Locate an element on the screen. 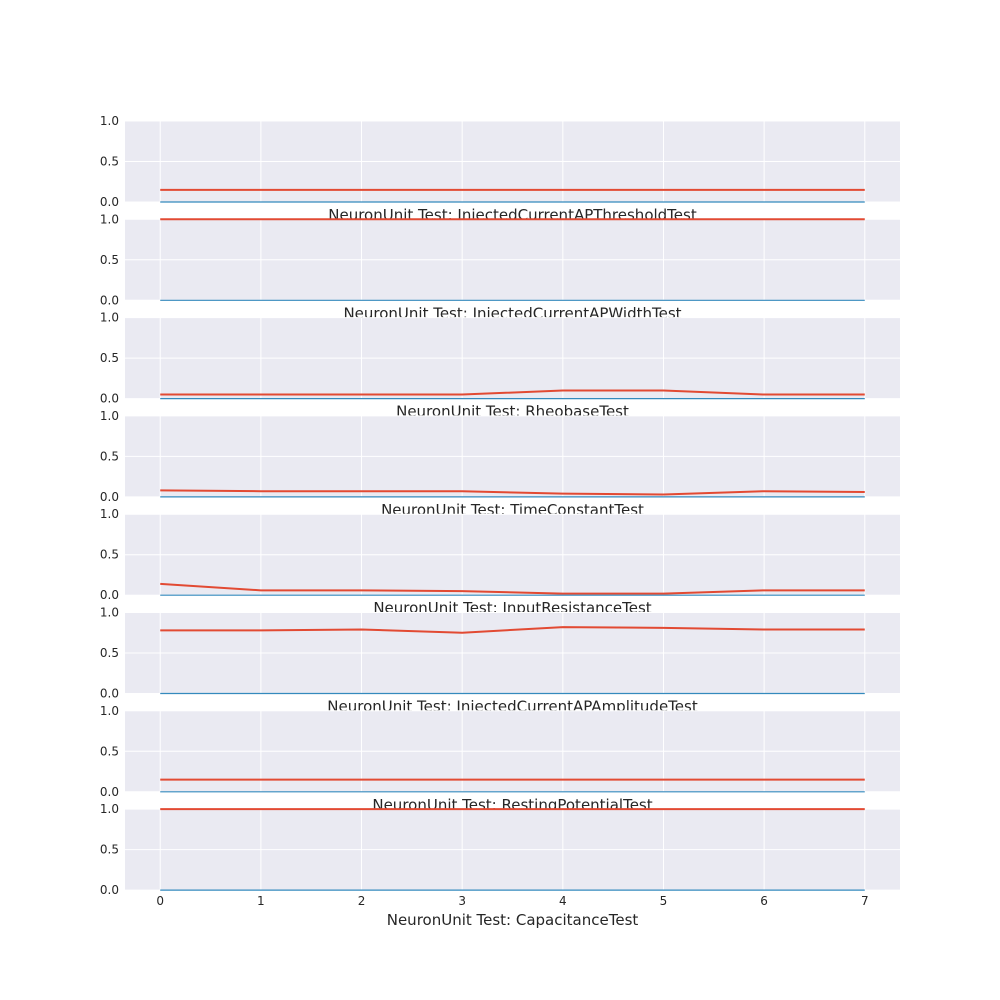 The height and width of the screenshot is (1000, 1000). x-tick-label: 2 is located at coordinates (362, 901).